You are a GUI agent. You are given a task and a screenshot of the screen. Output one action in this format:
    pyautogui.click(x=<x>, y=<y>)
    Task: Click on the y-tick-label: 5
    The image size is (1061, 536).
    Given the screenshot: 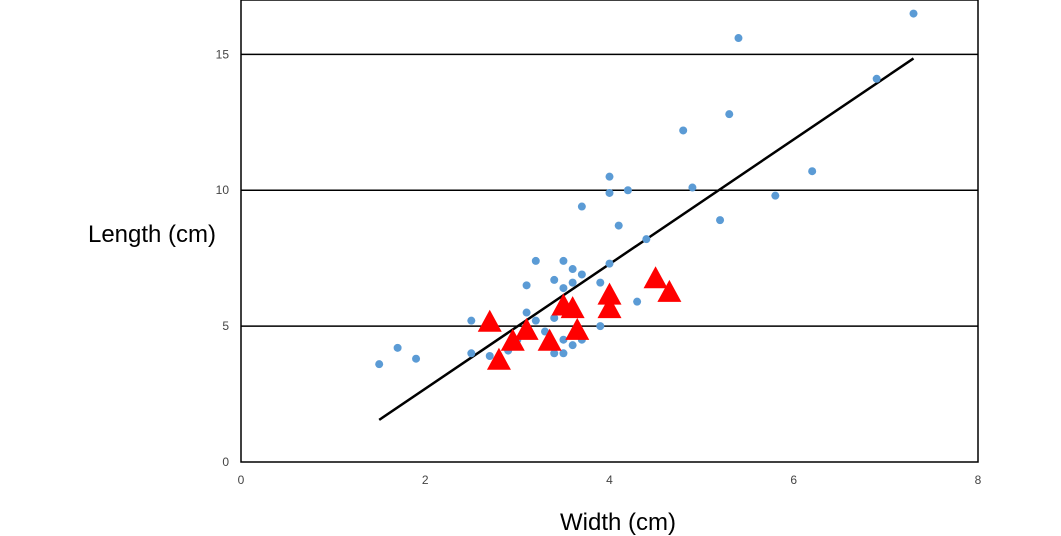 What is the action you would take?
    pyautogui.click(x=225, y=326)
    